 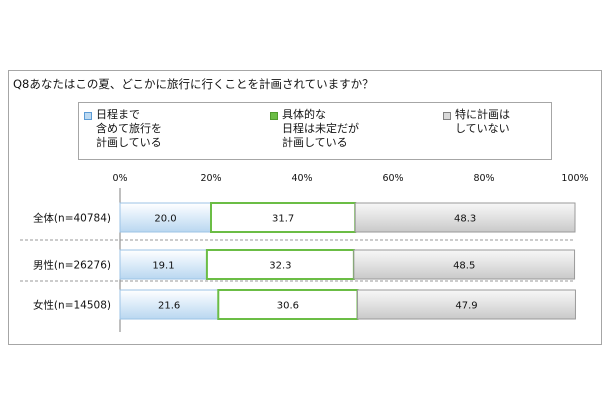 I want to click on legend-item-1: 日程まで 含めて旅行を 計画している, so click(x=123, y=129).